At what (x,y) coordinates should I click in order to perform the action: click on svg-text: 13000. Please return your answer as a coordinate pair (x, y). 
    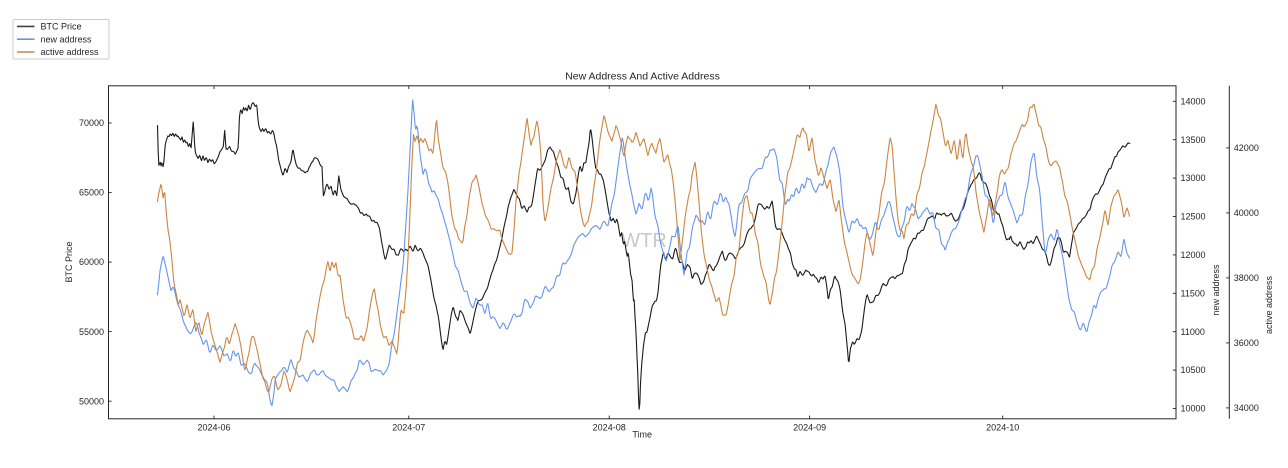
    Looking at the image, I should click on (1193, 178).